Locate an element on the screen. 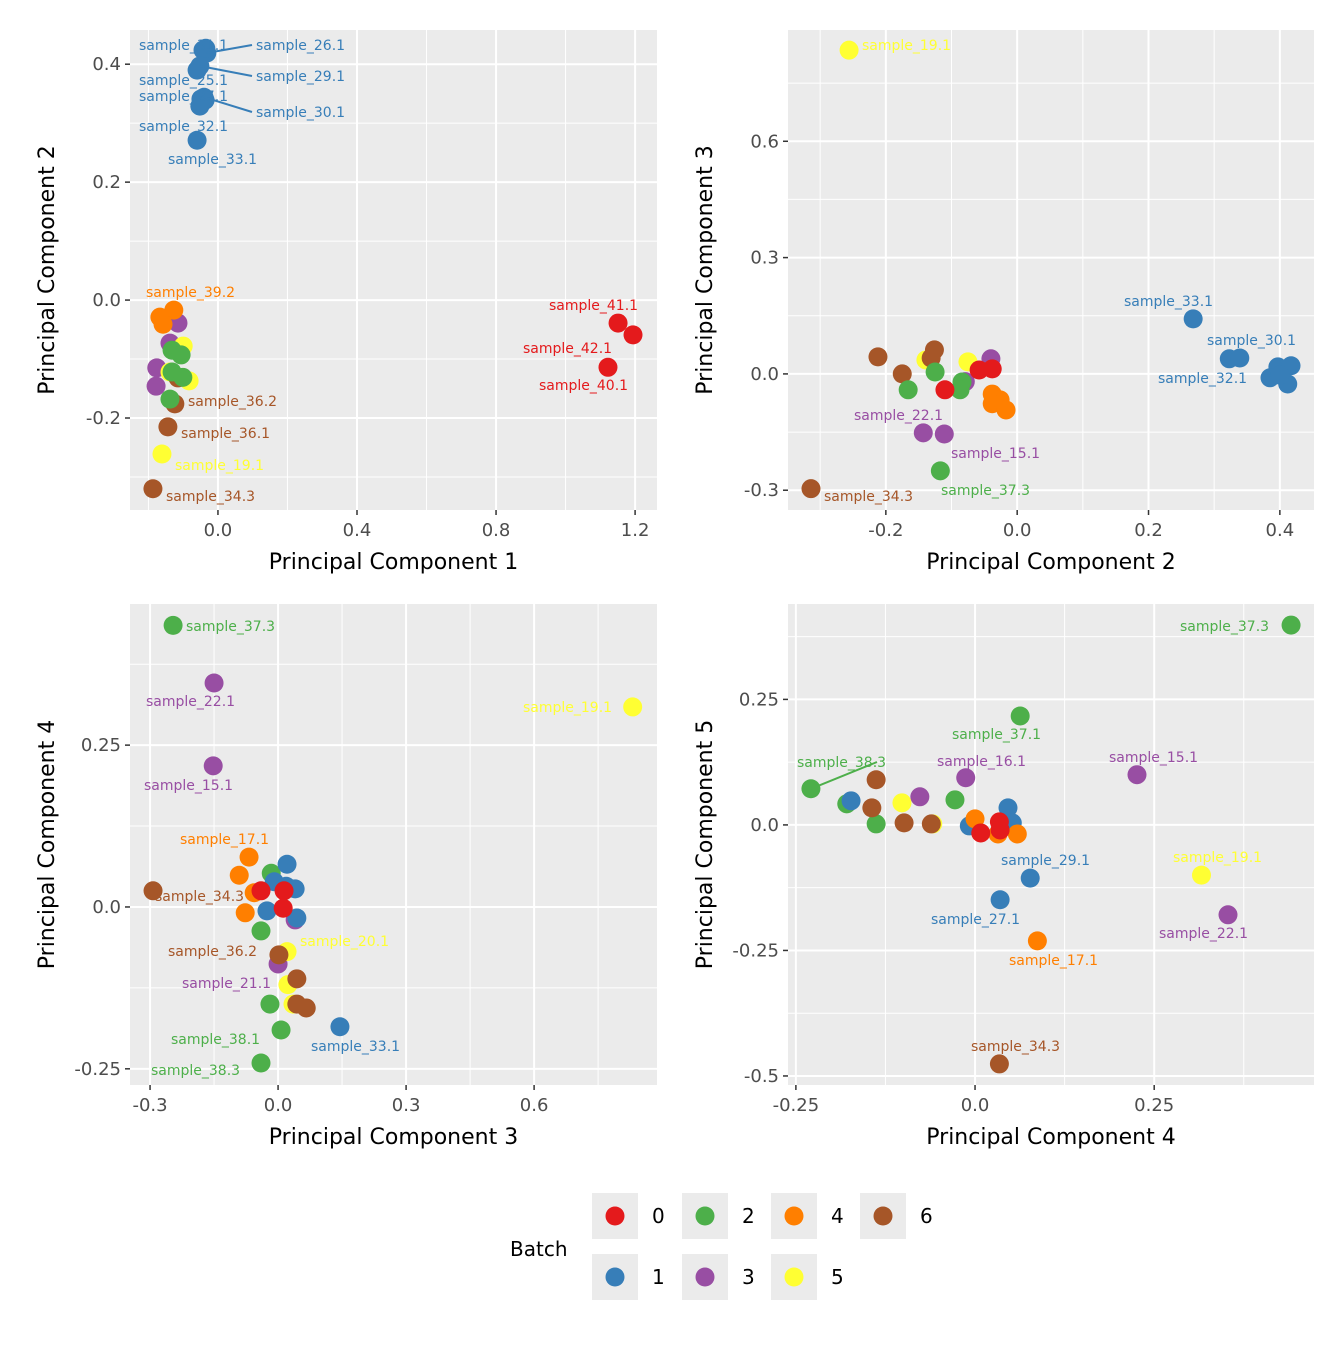  legend-label: 5 is located at coordinates (837, 1277).